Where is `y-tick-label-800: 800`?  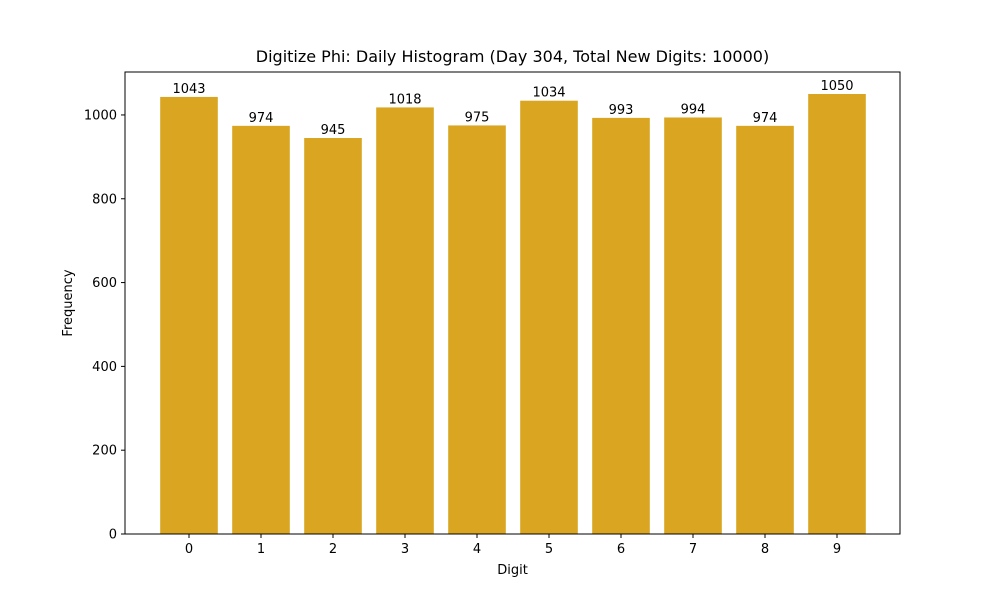 y-tick-label-800: 800 is located at coordinates (104, 199).